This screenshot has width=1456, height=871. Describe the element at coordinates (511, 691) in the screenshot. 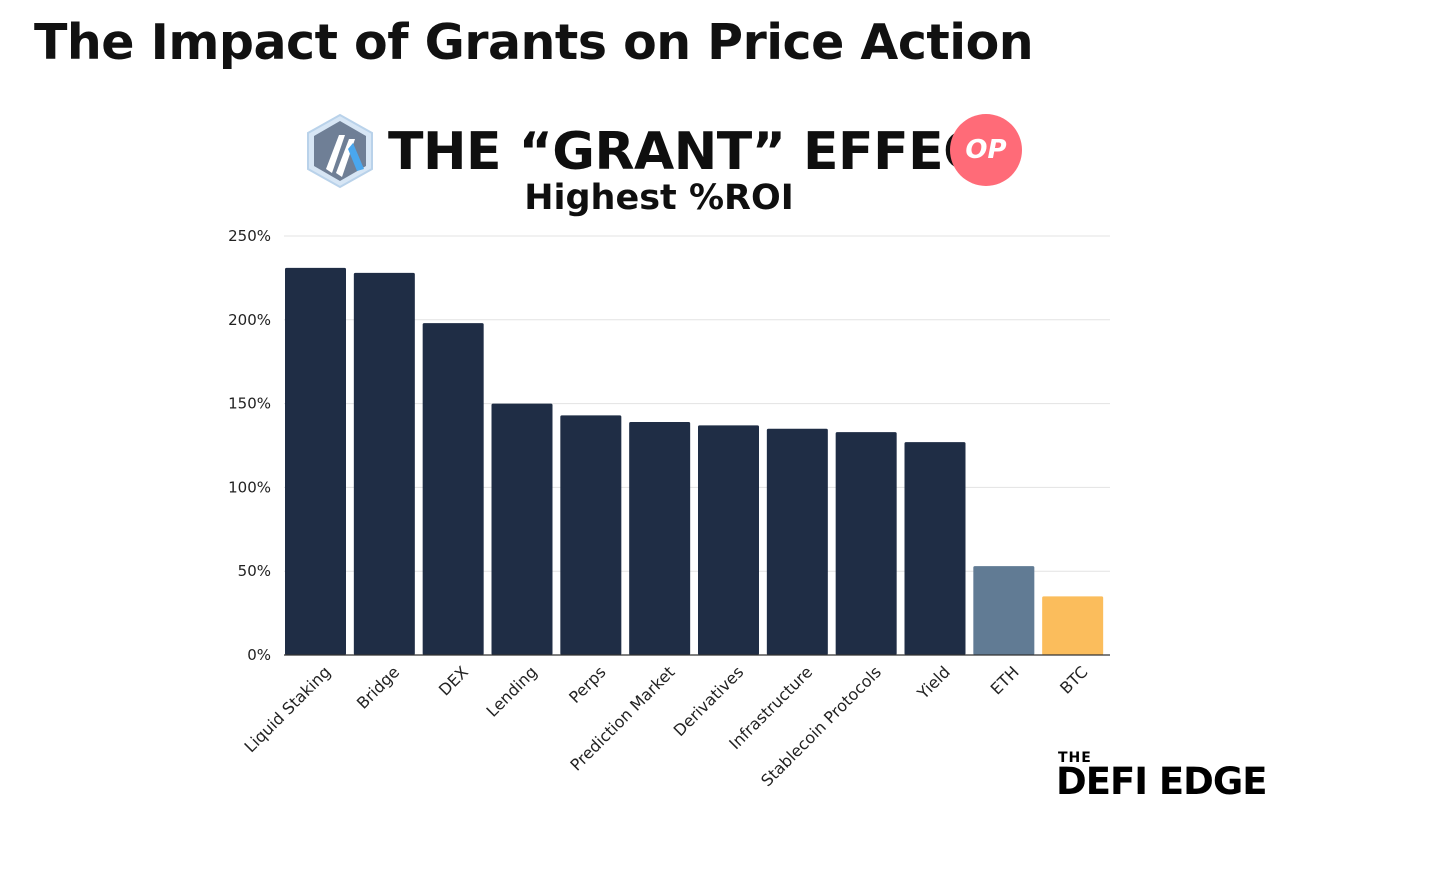

I see `x-tick-label: Lending` at that location.